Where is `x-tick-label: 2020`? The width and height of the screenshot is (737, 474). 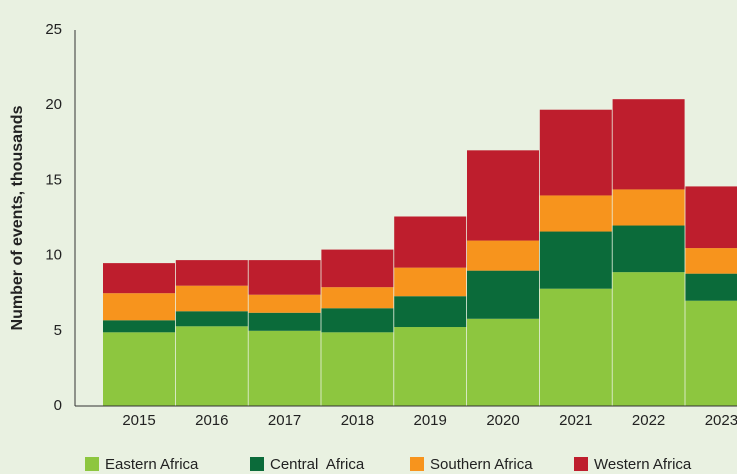 x-tick-label: 2020 is located at coordinates (502, 420).